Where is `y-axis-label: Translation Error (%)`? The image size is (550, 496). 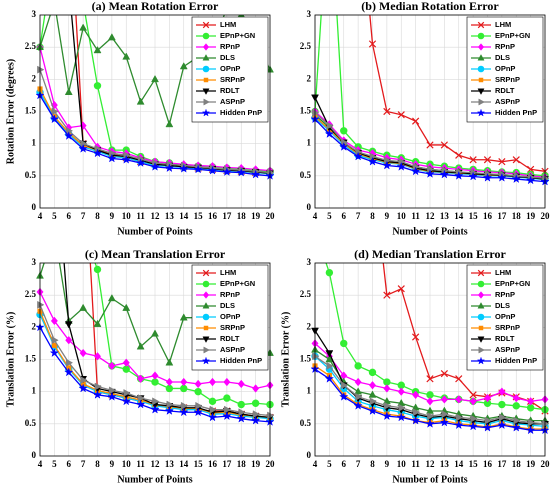 y-axis-label: Translation Error (%) is located at coordinates (285, 360).